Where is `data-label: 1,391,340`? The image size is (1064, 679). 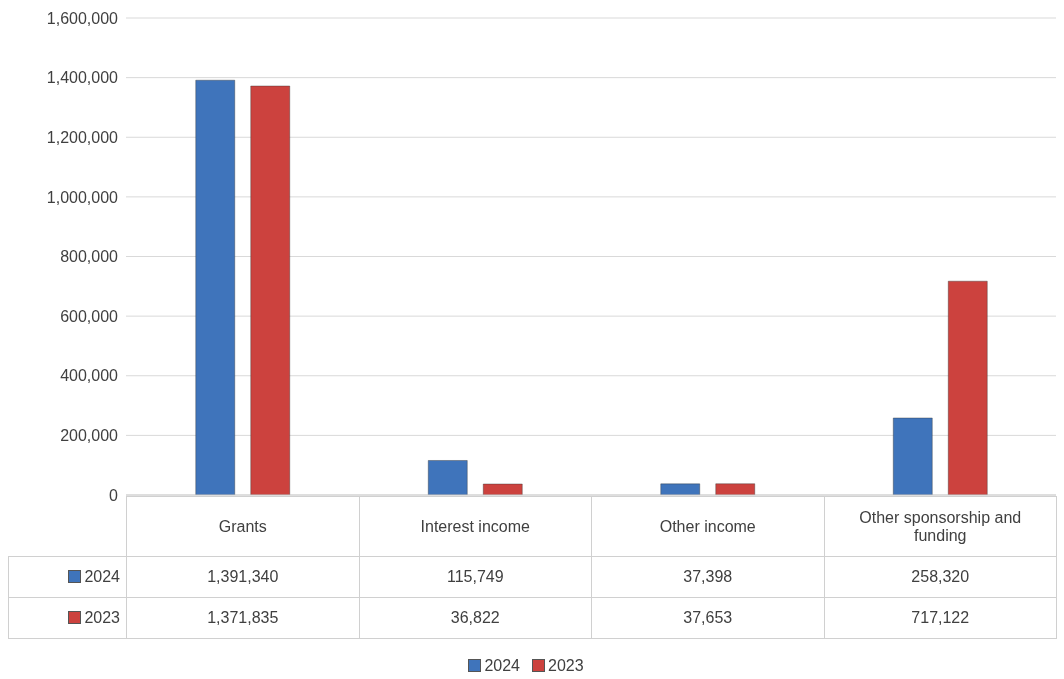
data-label: 1,391,340 is located at coordinates (242, 577).